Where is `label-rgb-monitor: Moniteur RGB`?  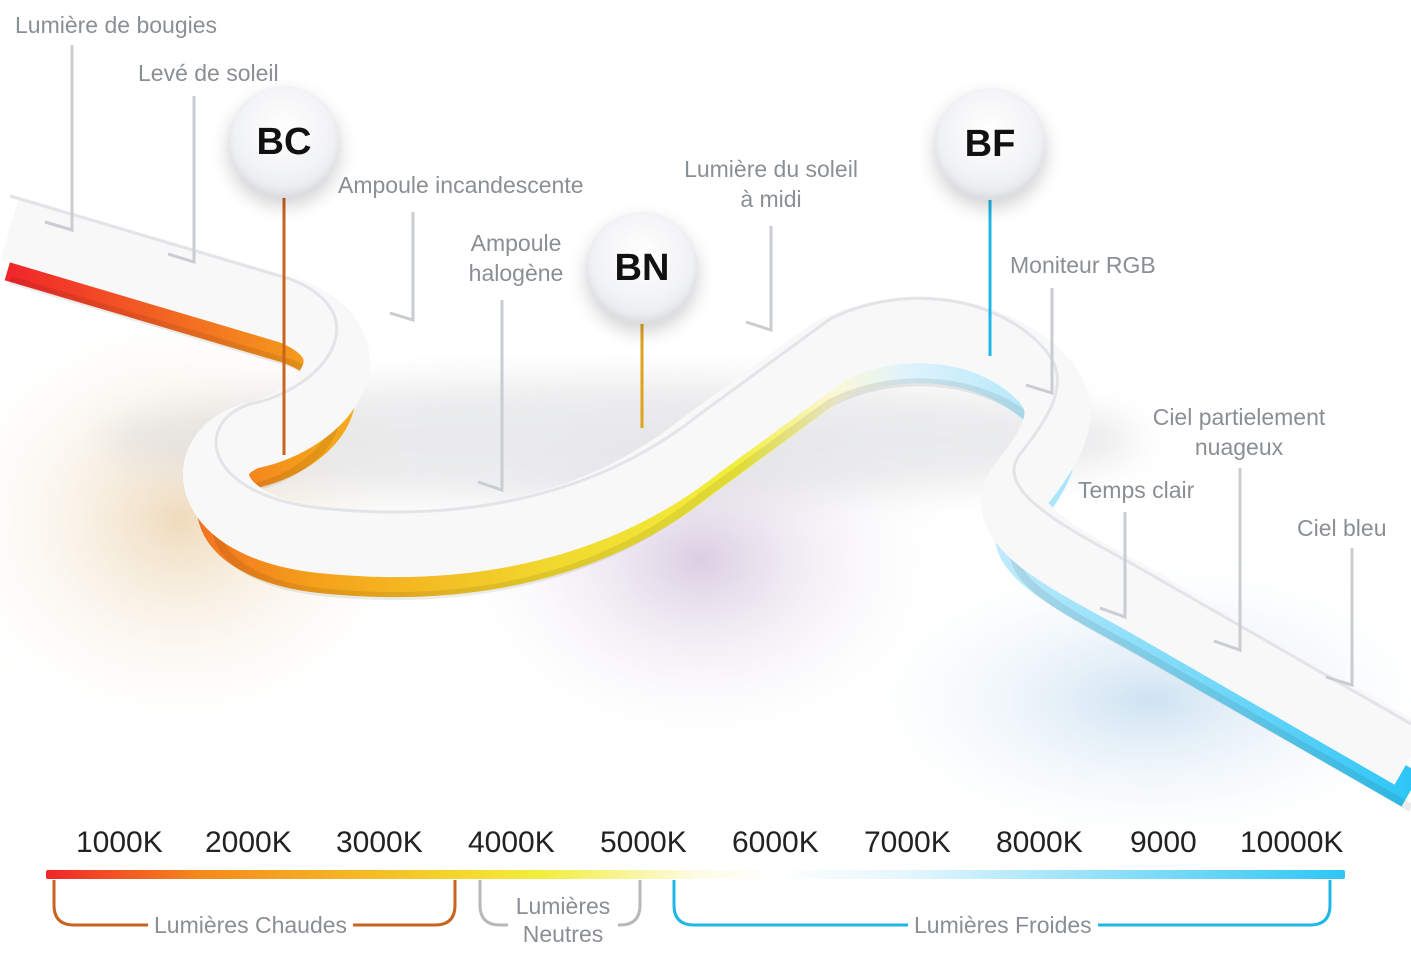
label-rgb-monitor: Moniteur RGB is located at coordinates (1083, 265).